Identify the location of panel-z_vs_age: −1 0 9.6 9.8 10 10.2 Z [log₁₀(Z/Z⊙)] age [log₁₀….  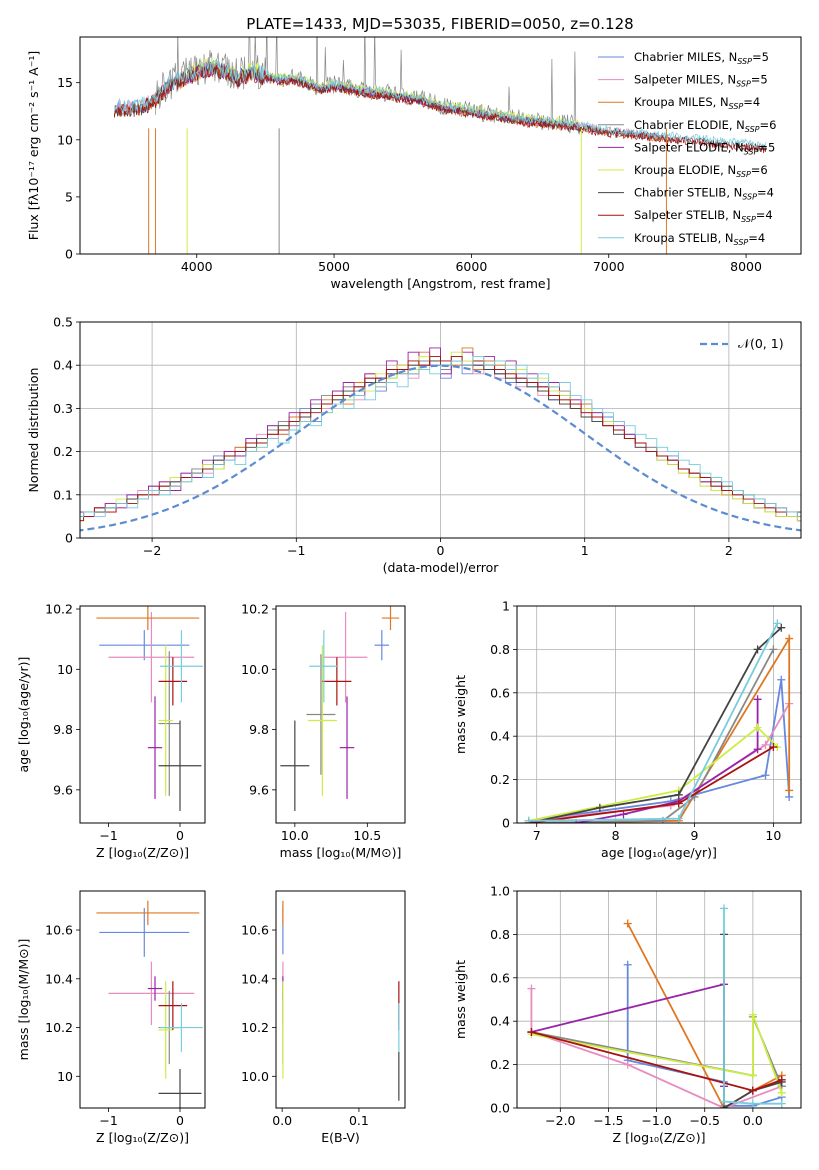
(111, 731).